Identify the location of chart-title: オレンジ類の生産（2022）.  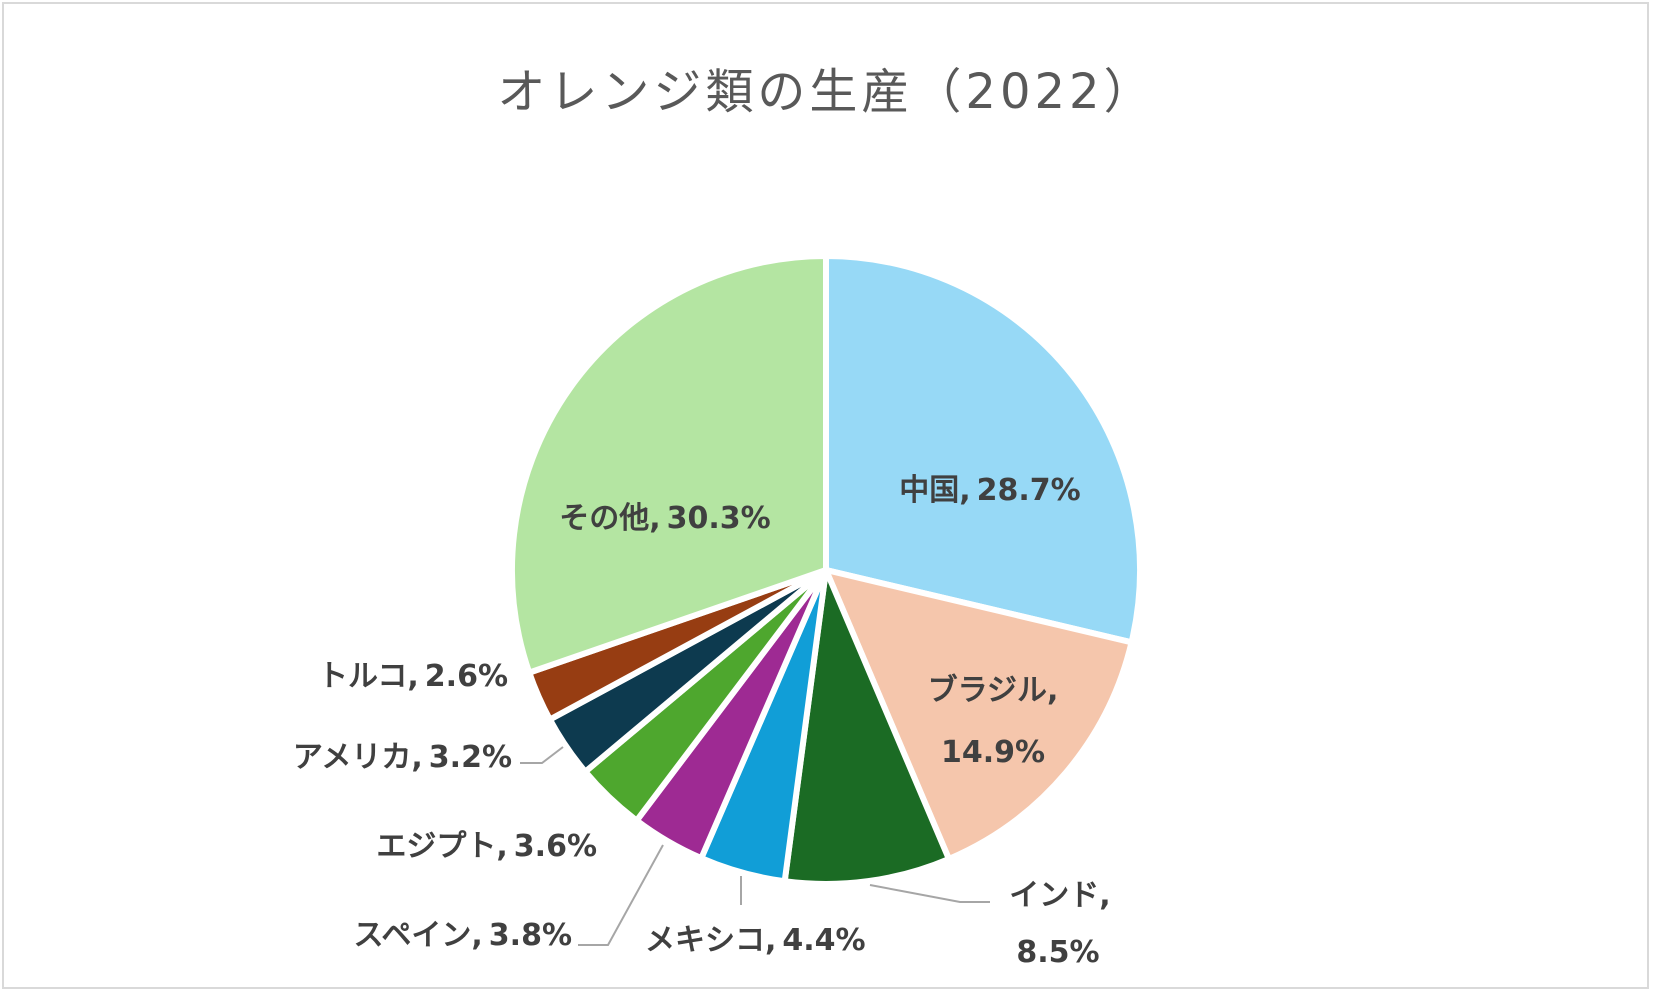
(826, 92).